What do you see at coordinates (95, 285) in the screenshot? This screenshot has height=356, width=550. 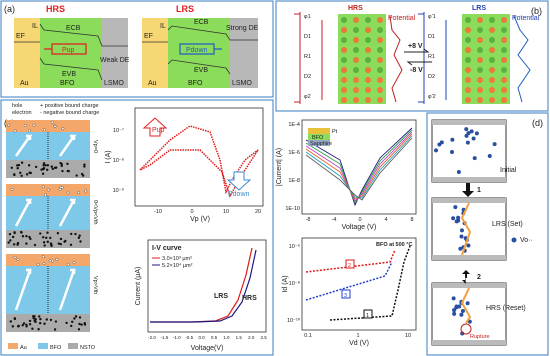 I see `state: Vp>Vth` at bounding box center [95, 285].